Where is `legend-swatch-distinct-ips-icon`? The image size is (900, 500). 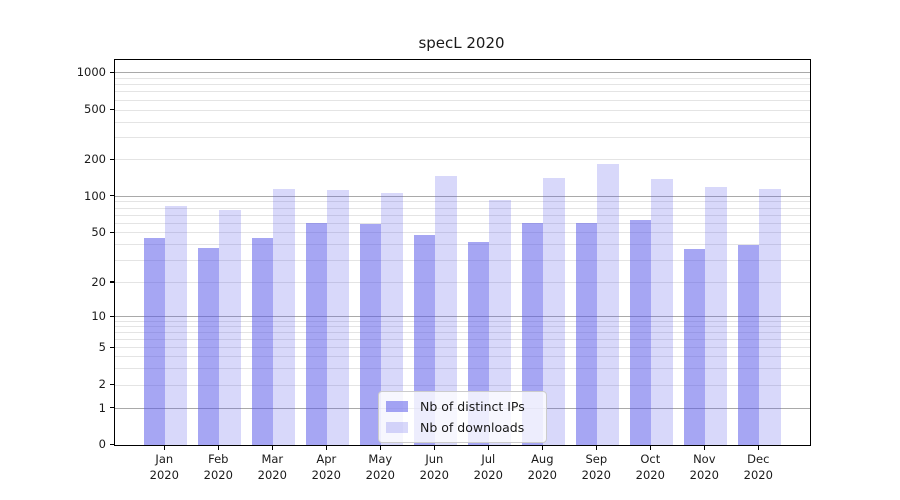 legend-swatch-distinct-ips-icon is located at coordinates (397, 406).